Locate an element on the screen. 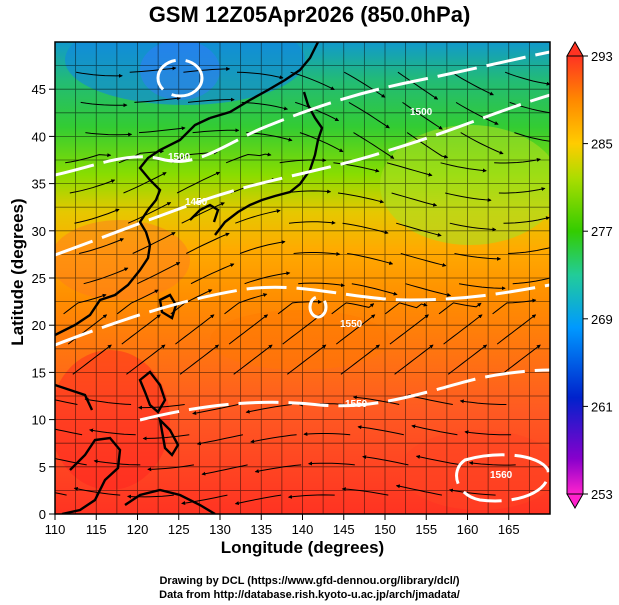 This screenshot has height=605, width=619. y-axis: 0 5 10 15 20 25 30 35 40 45 is located at coordinates (43, 302).